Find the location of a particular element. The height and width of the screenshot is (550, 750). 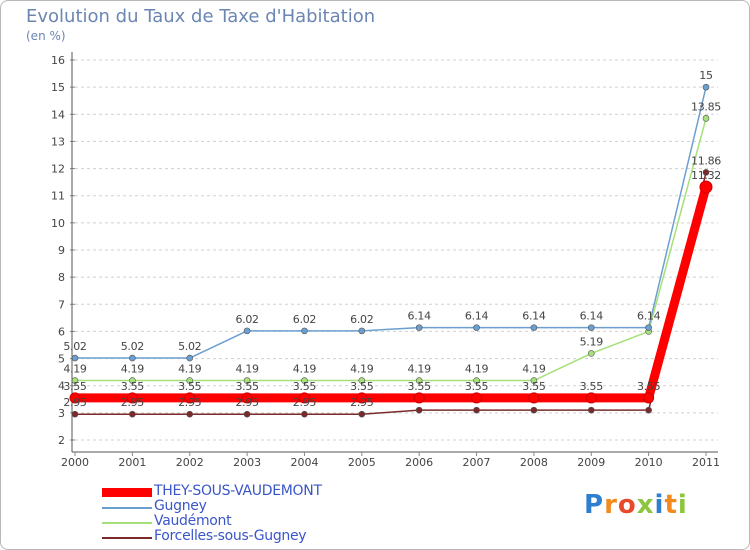

point-forcelles-sous-gugney-2008 is located at coordinates (534, 410).